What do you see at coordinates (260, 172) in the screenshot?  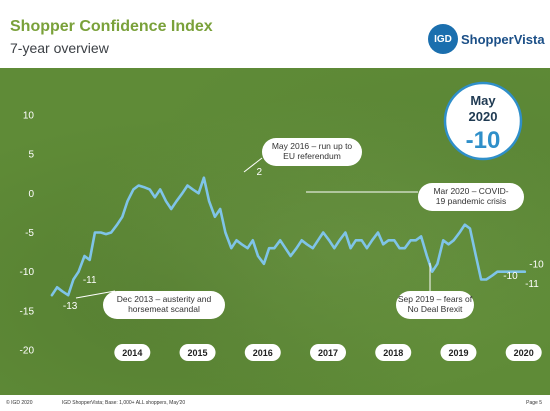 I see `data-label: 2` at bounding box center [260, 172].